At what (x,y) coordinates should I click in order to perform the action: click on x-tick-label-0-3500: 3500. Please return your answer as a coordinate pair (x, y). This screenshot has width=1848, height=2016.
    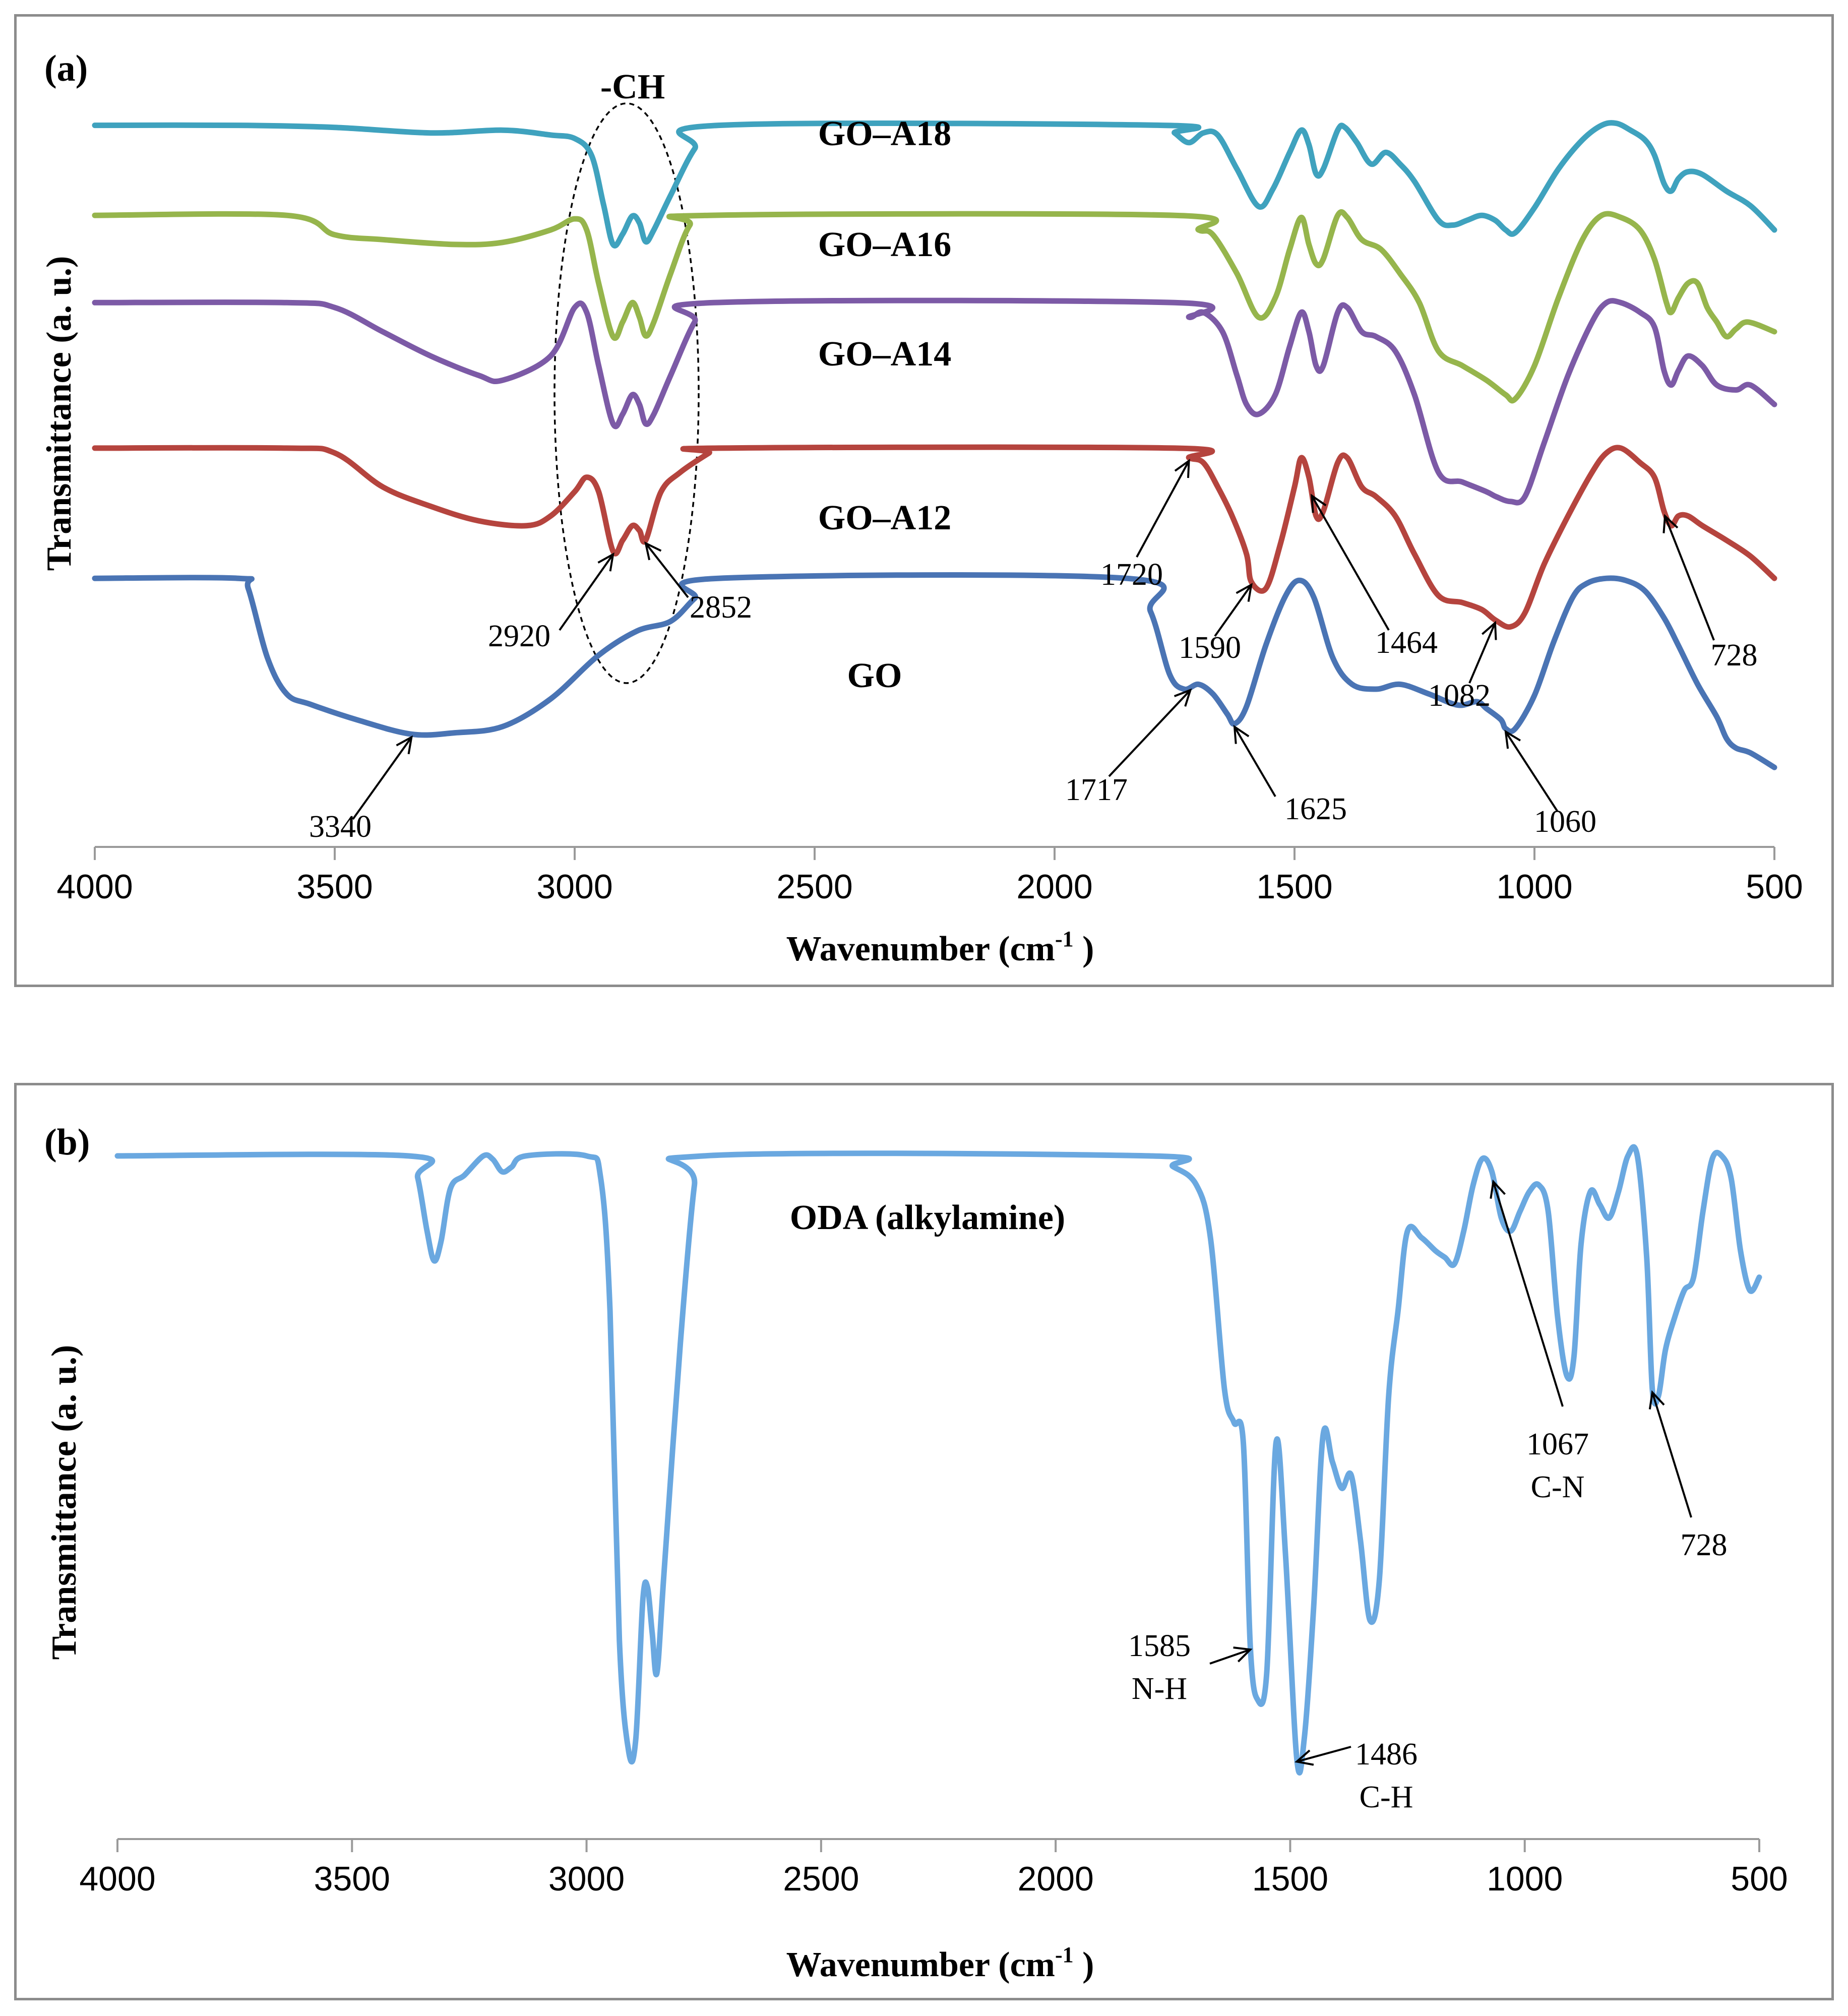
    Looking at the image, I should click on (334, 887).